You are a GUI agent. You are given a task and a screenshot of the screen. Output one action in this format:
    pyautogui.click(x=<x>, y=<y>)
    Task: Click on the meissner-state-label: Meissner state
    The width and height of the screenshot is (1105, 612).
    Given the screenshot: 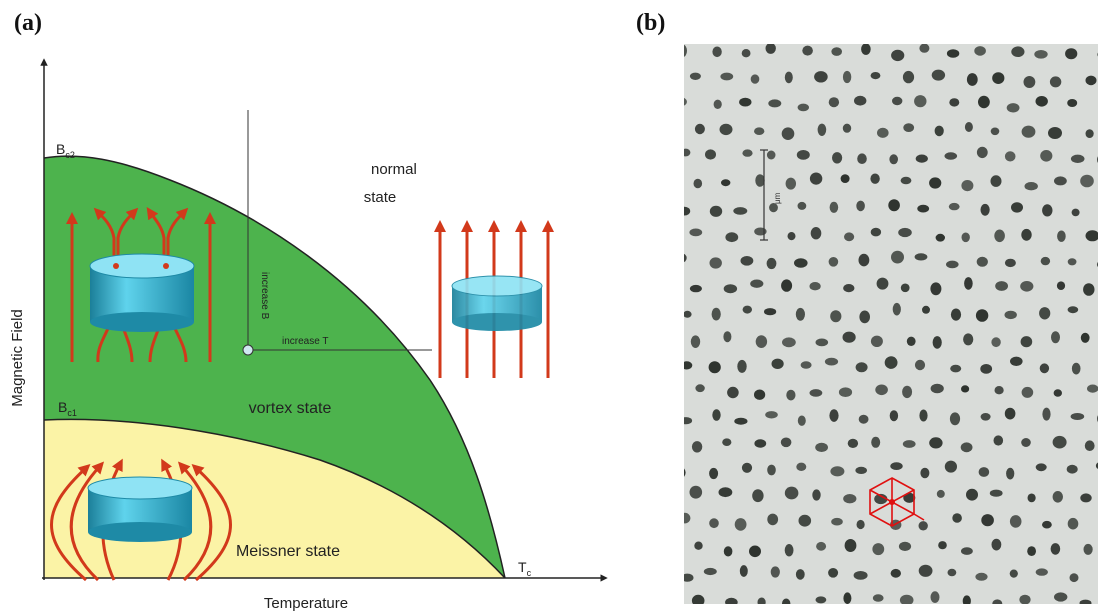 What is the action you would take?
    pyautogui.click(x=288, y=551)
    